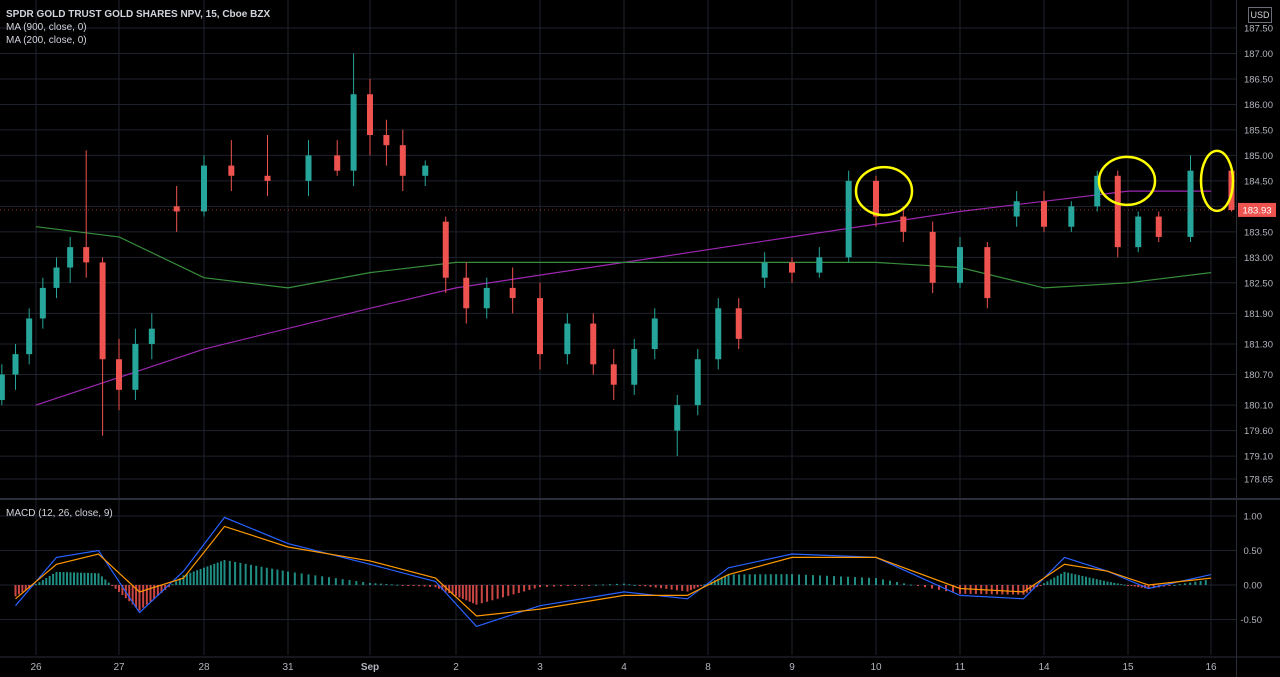 The image size is (1280, 677). What do you see at coordinates (876, 667) in the screenshot?
I see `time-axis-label: 10` at bounding box center [876, 667].